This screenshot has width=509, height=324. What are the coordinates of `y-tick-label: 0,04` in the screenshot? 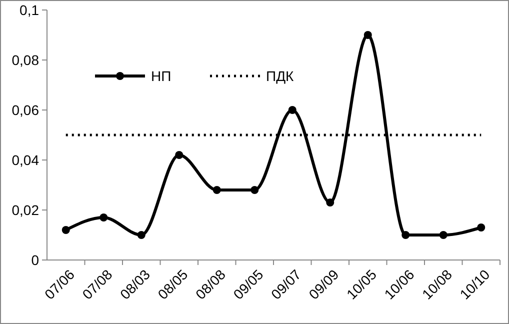 It's located at (26, 160).